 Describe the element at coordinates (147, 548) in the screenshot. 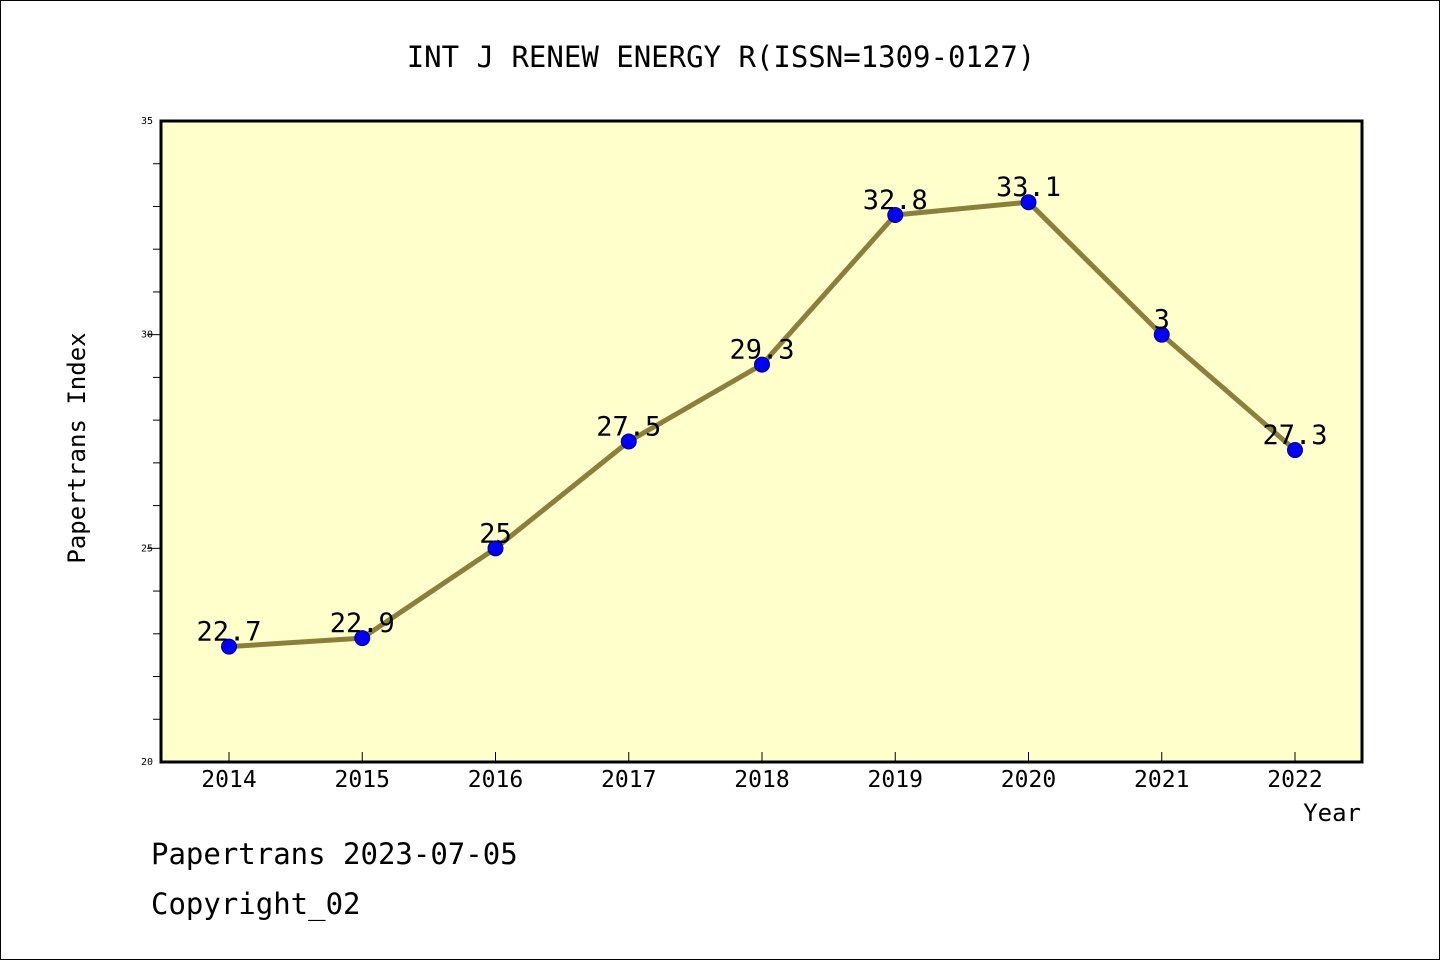

I see `y-tick-label: 25` at that location.